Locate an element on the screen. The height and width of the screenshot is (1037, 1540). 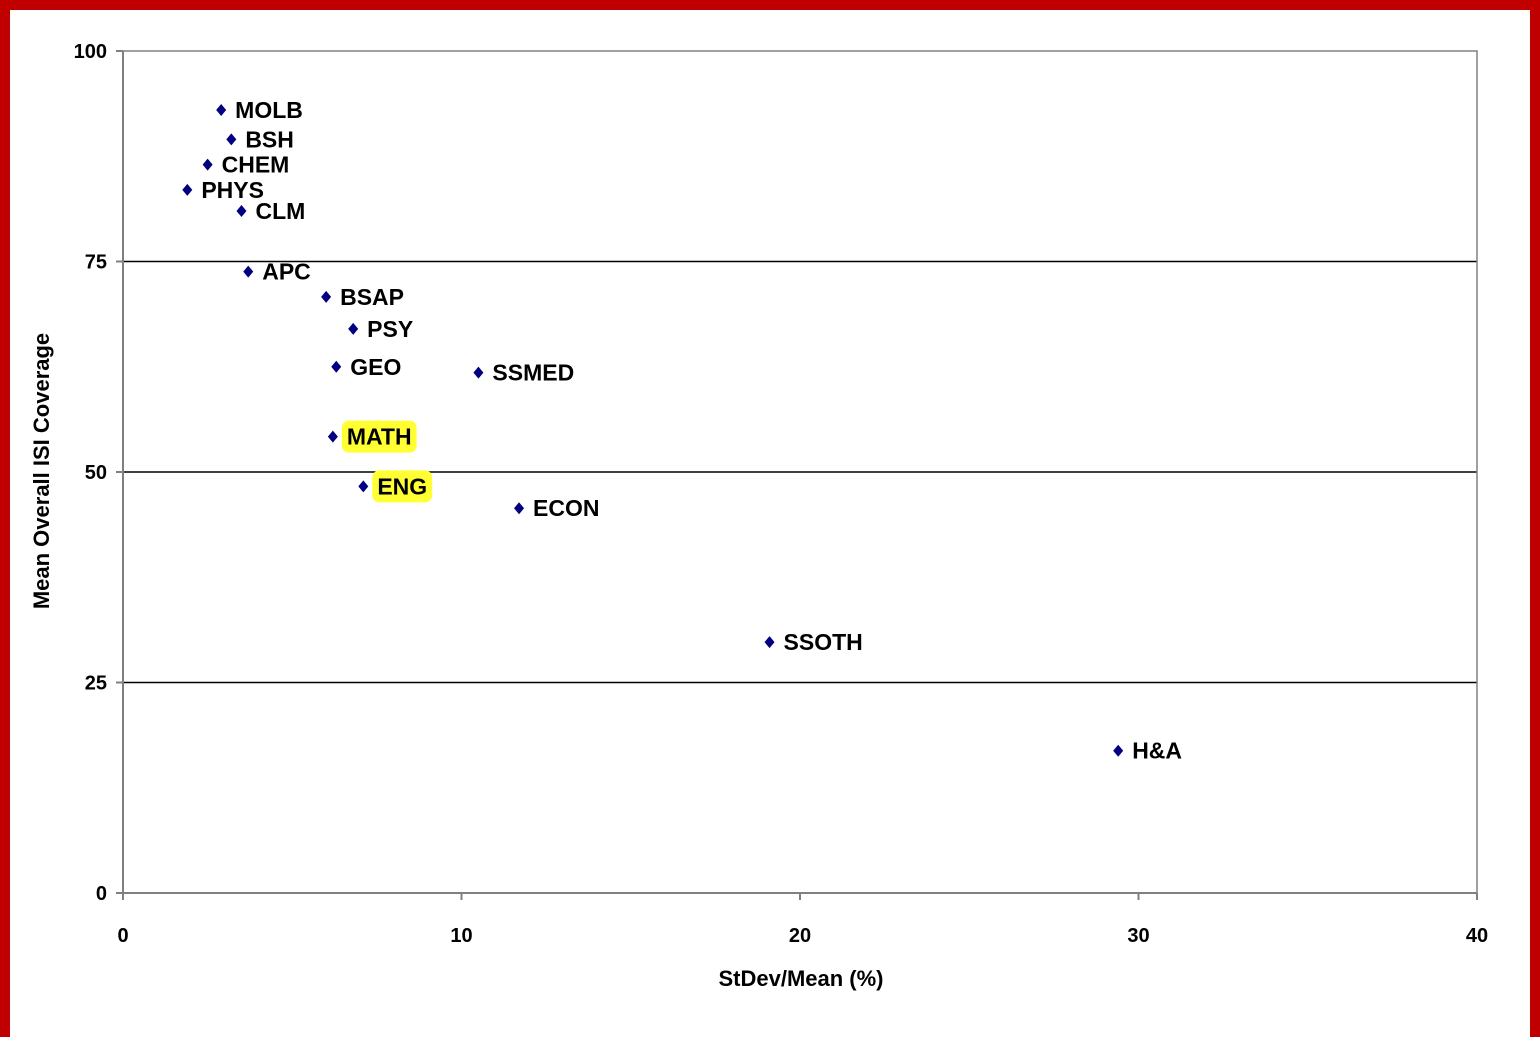
point-label: SSOTH is located at coordinates (823, 642).